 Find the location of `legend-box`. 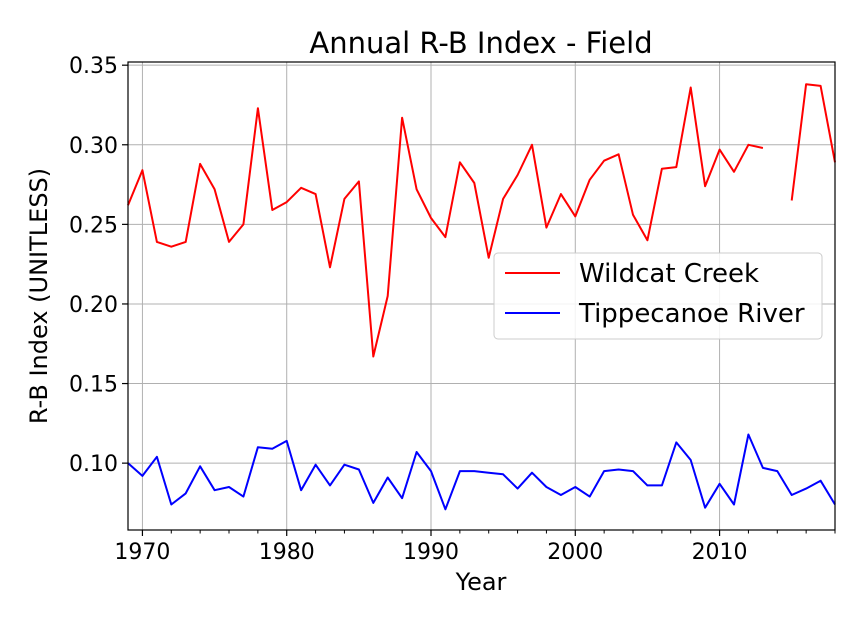

legend-box is located at coordinates (658, 296).